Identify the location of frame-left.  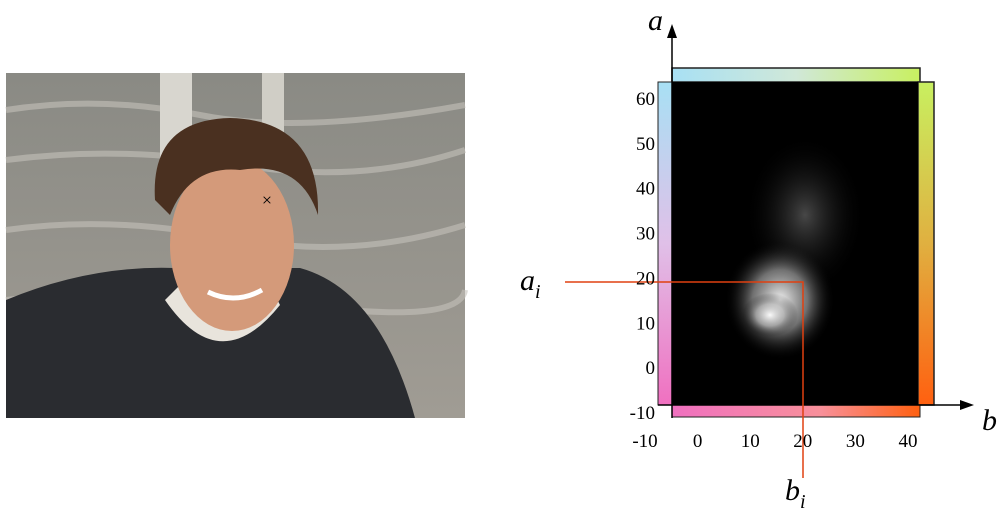
(665, 243).